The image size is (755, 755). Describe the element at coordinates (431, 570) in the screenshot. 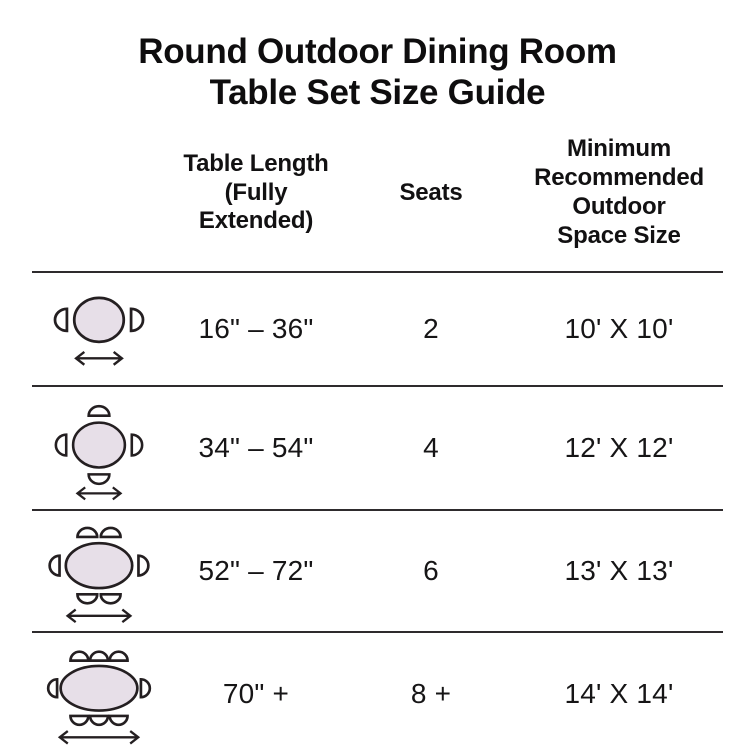

I see `seats-value: 6` at that location.